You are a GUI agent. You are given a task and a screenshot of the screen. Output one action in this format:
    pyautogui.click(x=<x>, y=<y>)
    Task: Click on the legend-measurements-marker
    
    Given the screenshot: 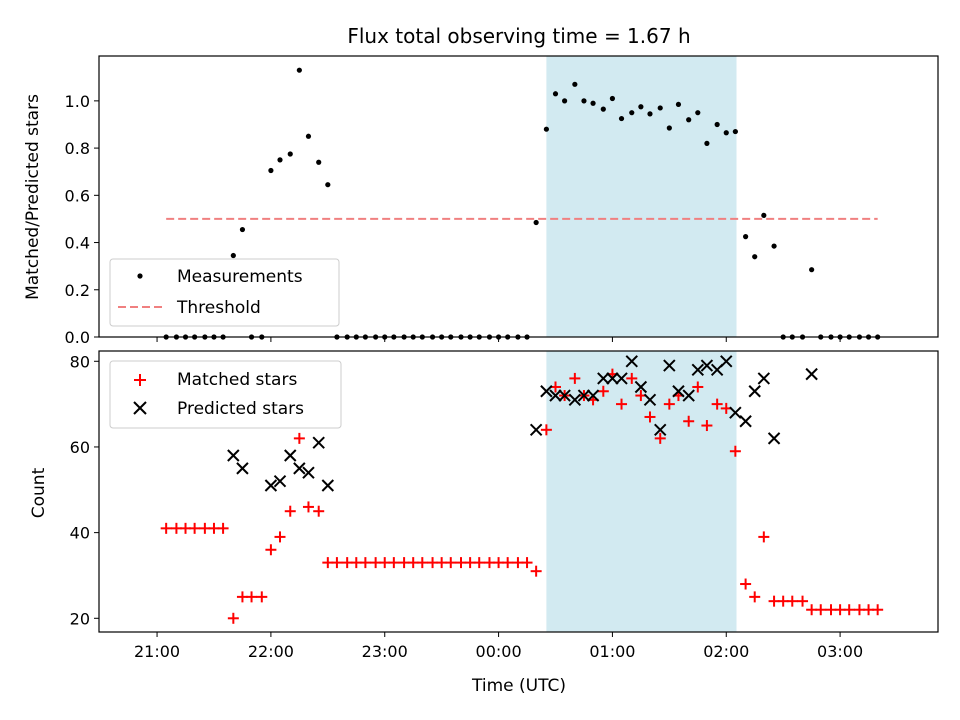 What is the action you would take?
    pyautogui.click(x=140, y=276)
    